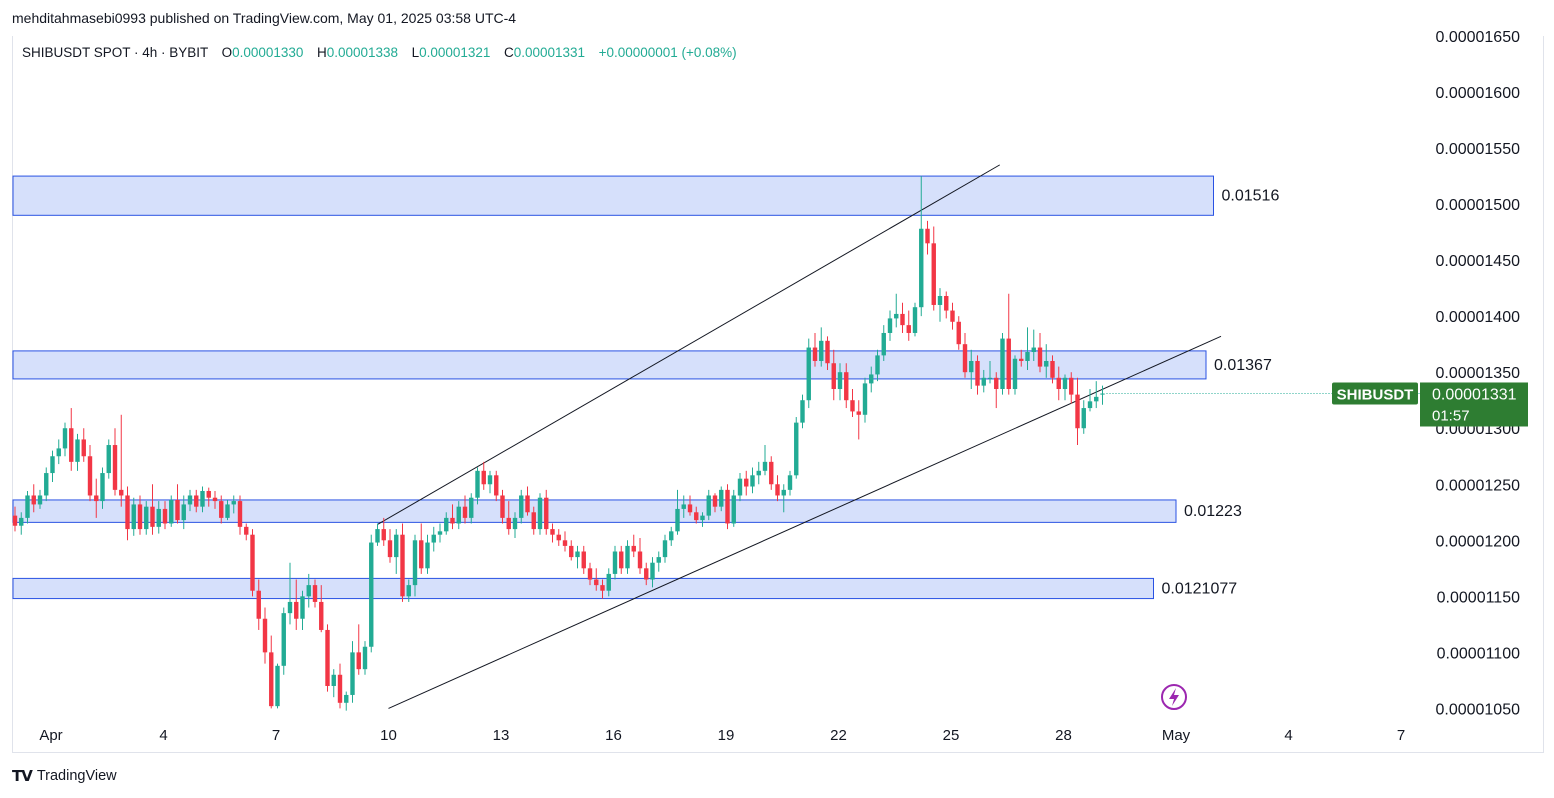 Image resolution: width=1554 pixels, height=798 pixels. What do you see at coordinates (1174, 697) in the screenshot?
I see `replay-icon` at bounding box center [1174, 697].